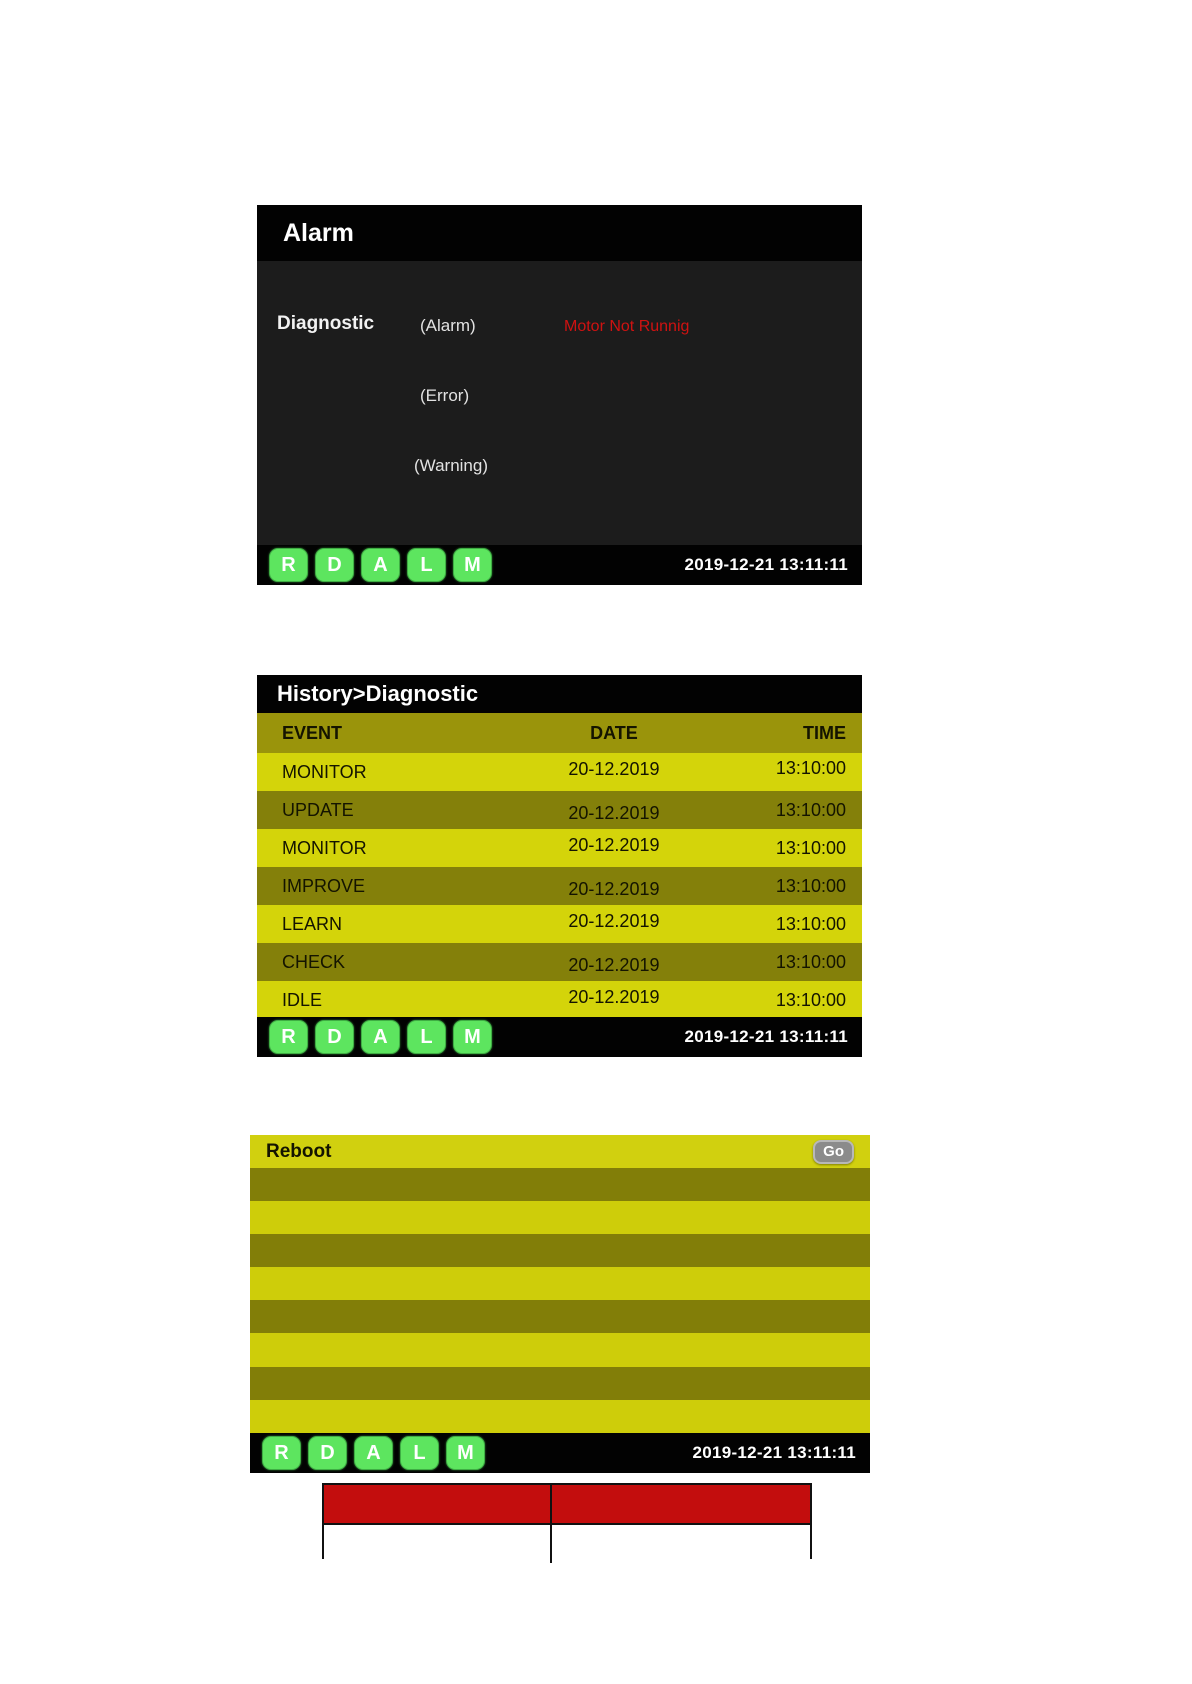 The height and width of the screenshot is (1684, 1192). I want to click on reboot-footer-bar: R D A L M 2019-12-21 13:11:11, so click(560, 1453).